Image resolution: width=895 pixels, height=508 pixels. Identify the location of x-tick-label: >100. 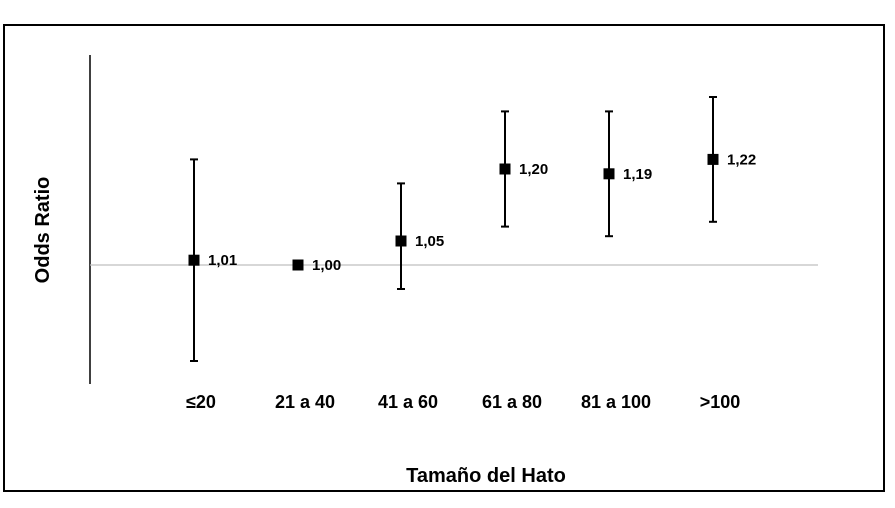
(720, 402).